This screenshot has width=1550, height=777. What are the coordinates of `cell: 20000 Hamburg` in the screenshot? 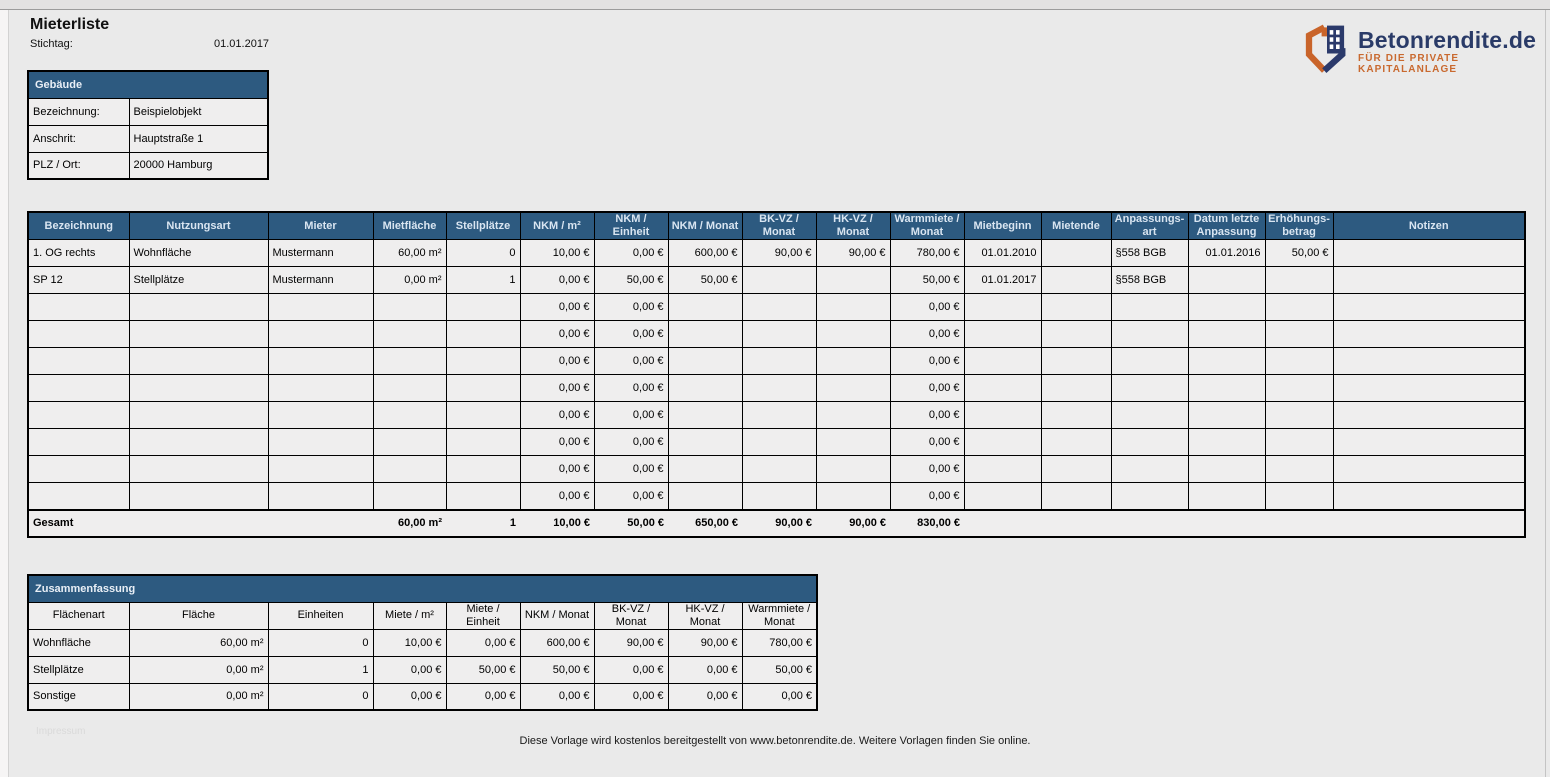 It's located at (198, 165).